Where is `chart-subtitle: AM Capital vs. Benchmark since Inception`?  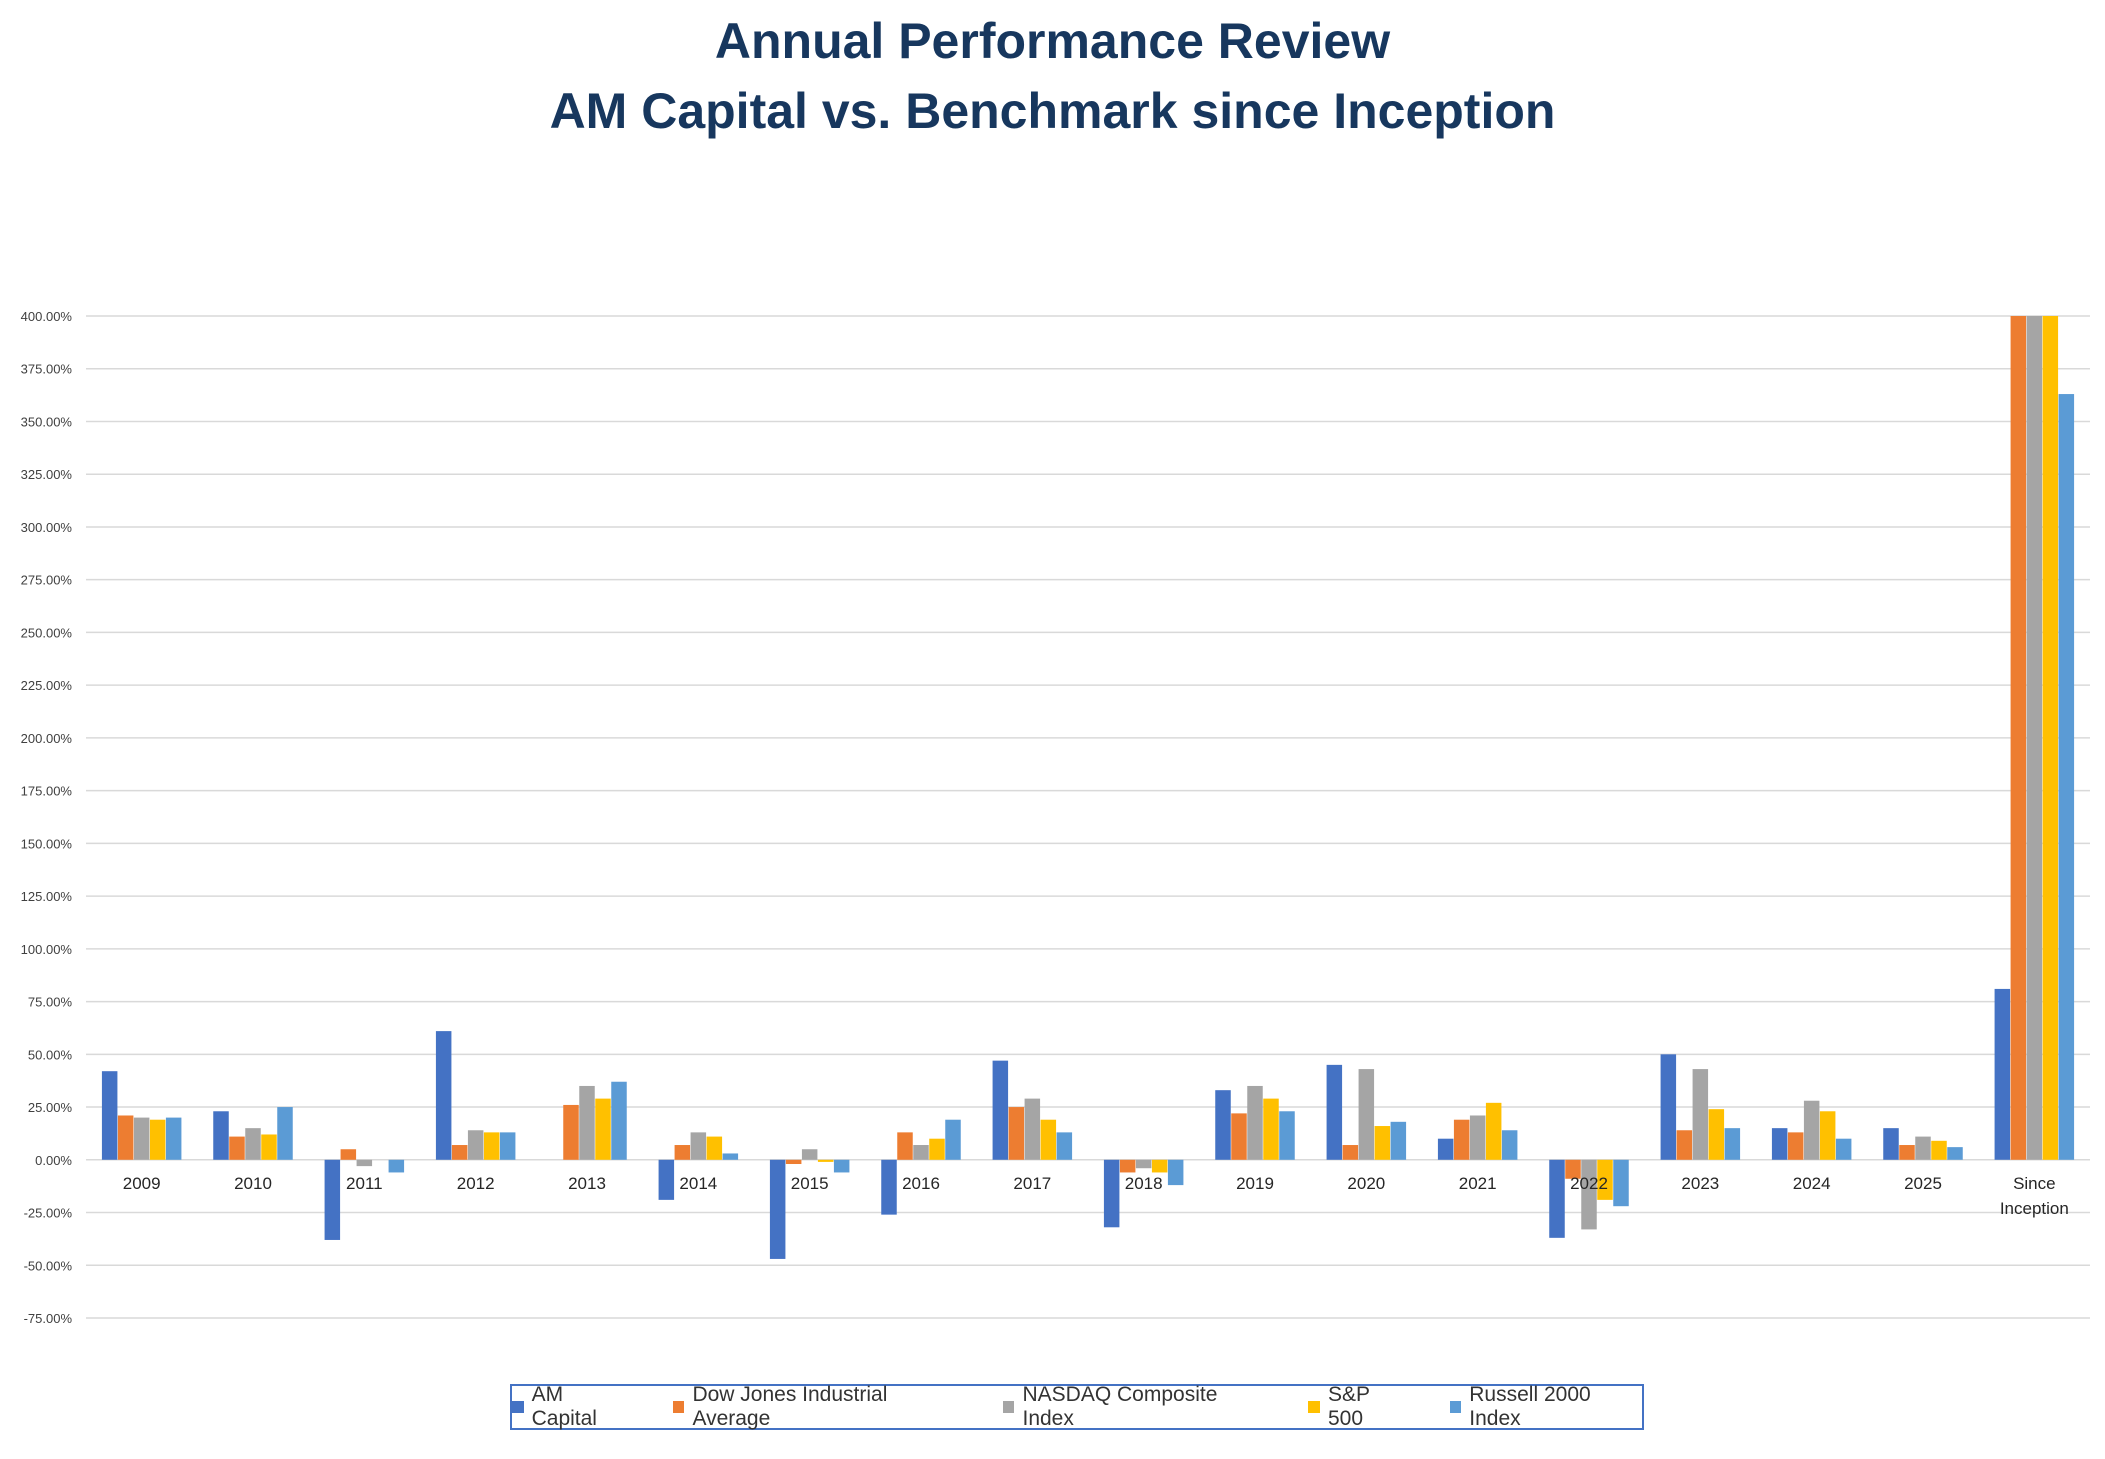 chart-subtitle: AM Capital vs. Benchmark since Inception is located at coordinates (1052, 111).